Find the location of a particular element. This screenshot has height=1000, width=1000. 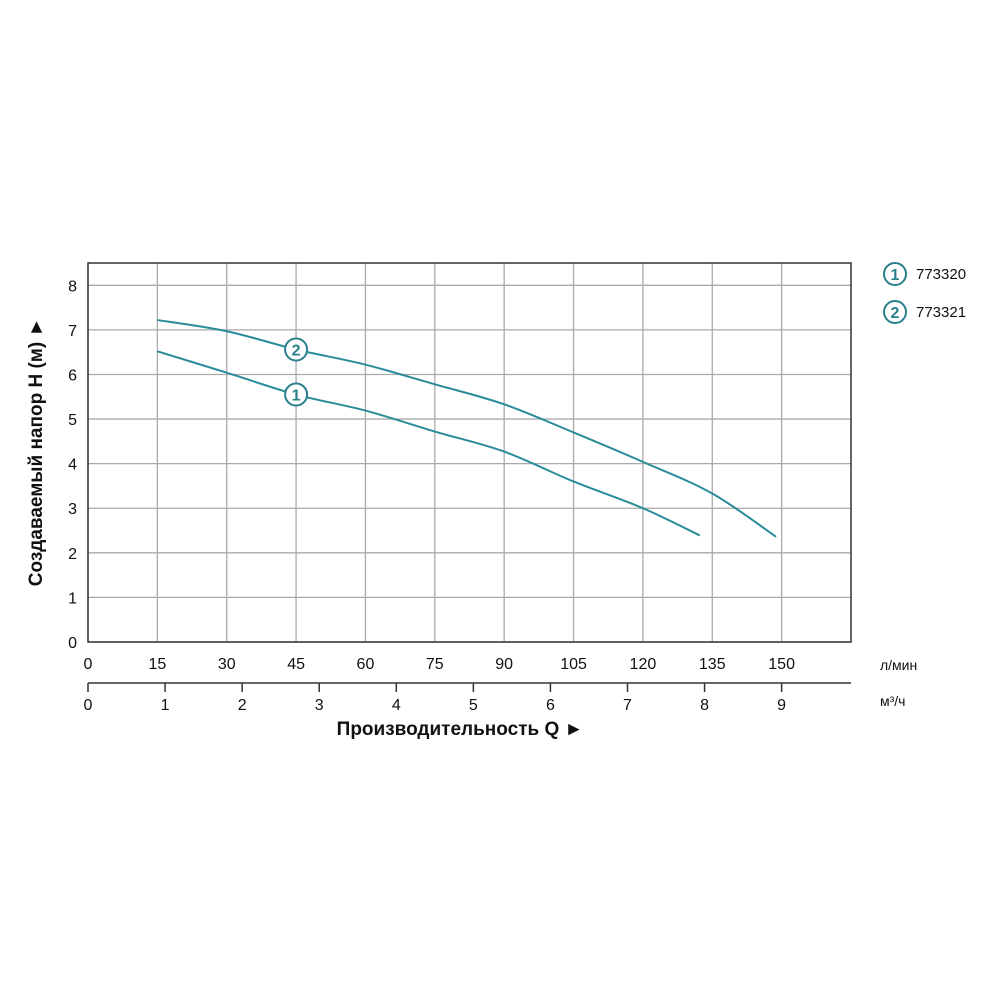

y-tick-label: 3 is located at coordinates (72, 509).